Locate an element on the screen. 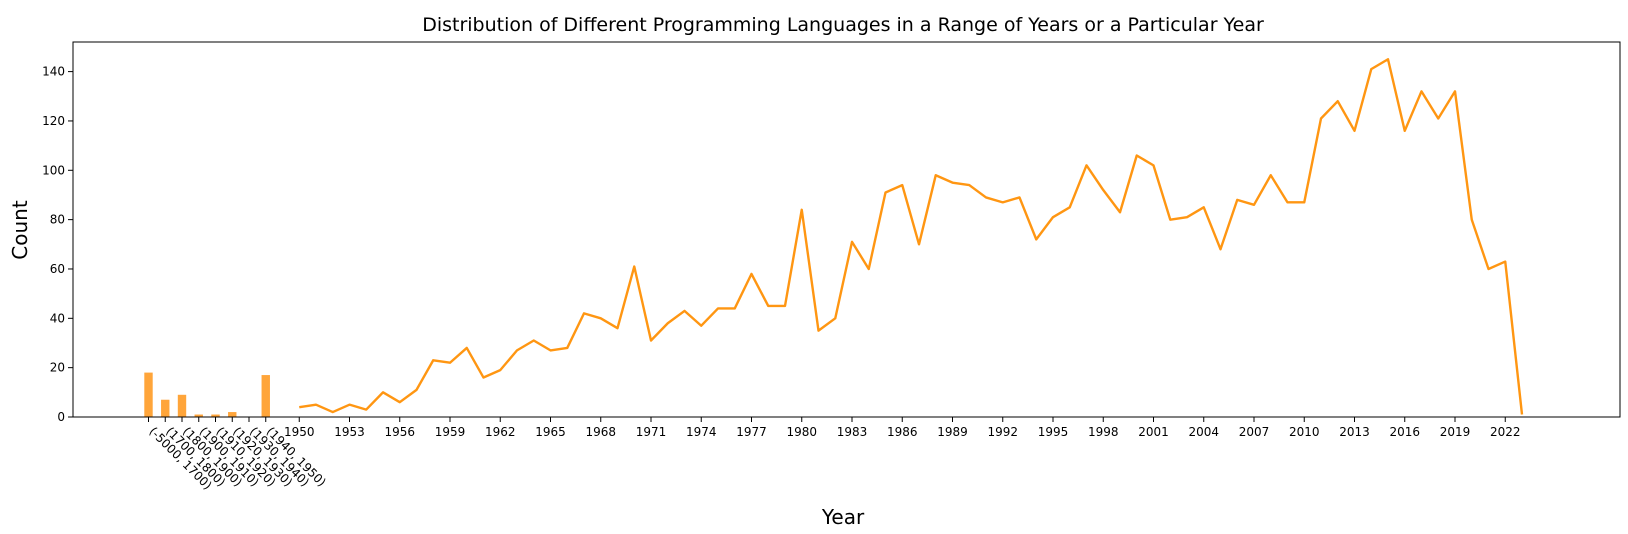 Image resolution: width=1628 pixels, height=534 pixels. y-tick-label: 0 is located at coordinates (61, 417).